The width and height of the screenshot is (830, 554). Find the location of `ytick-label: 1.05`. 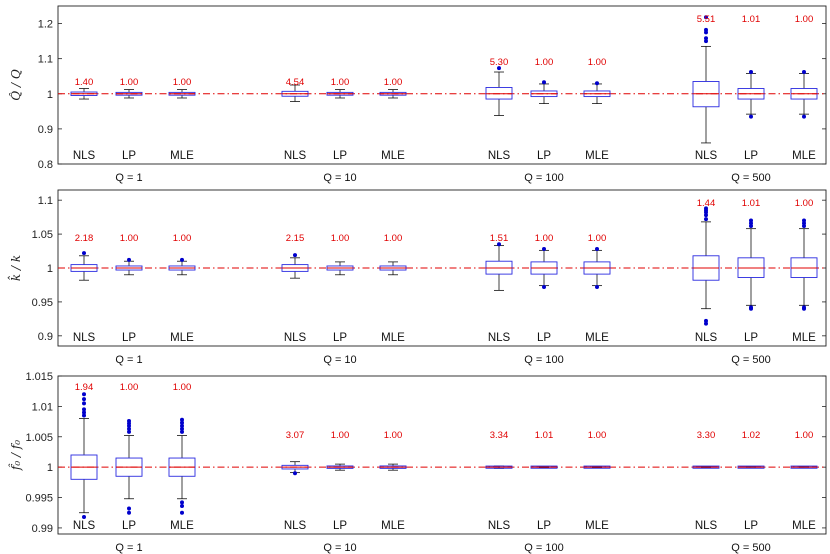

ytick-label: 1.05 is located at coordinates (42, 235).